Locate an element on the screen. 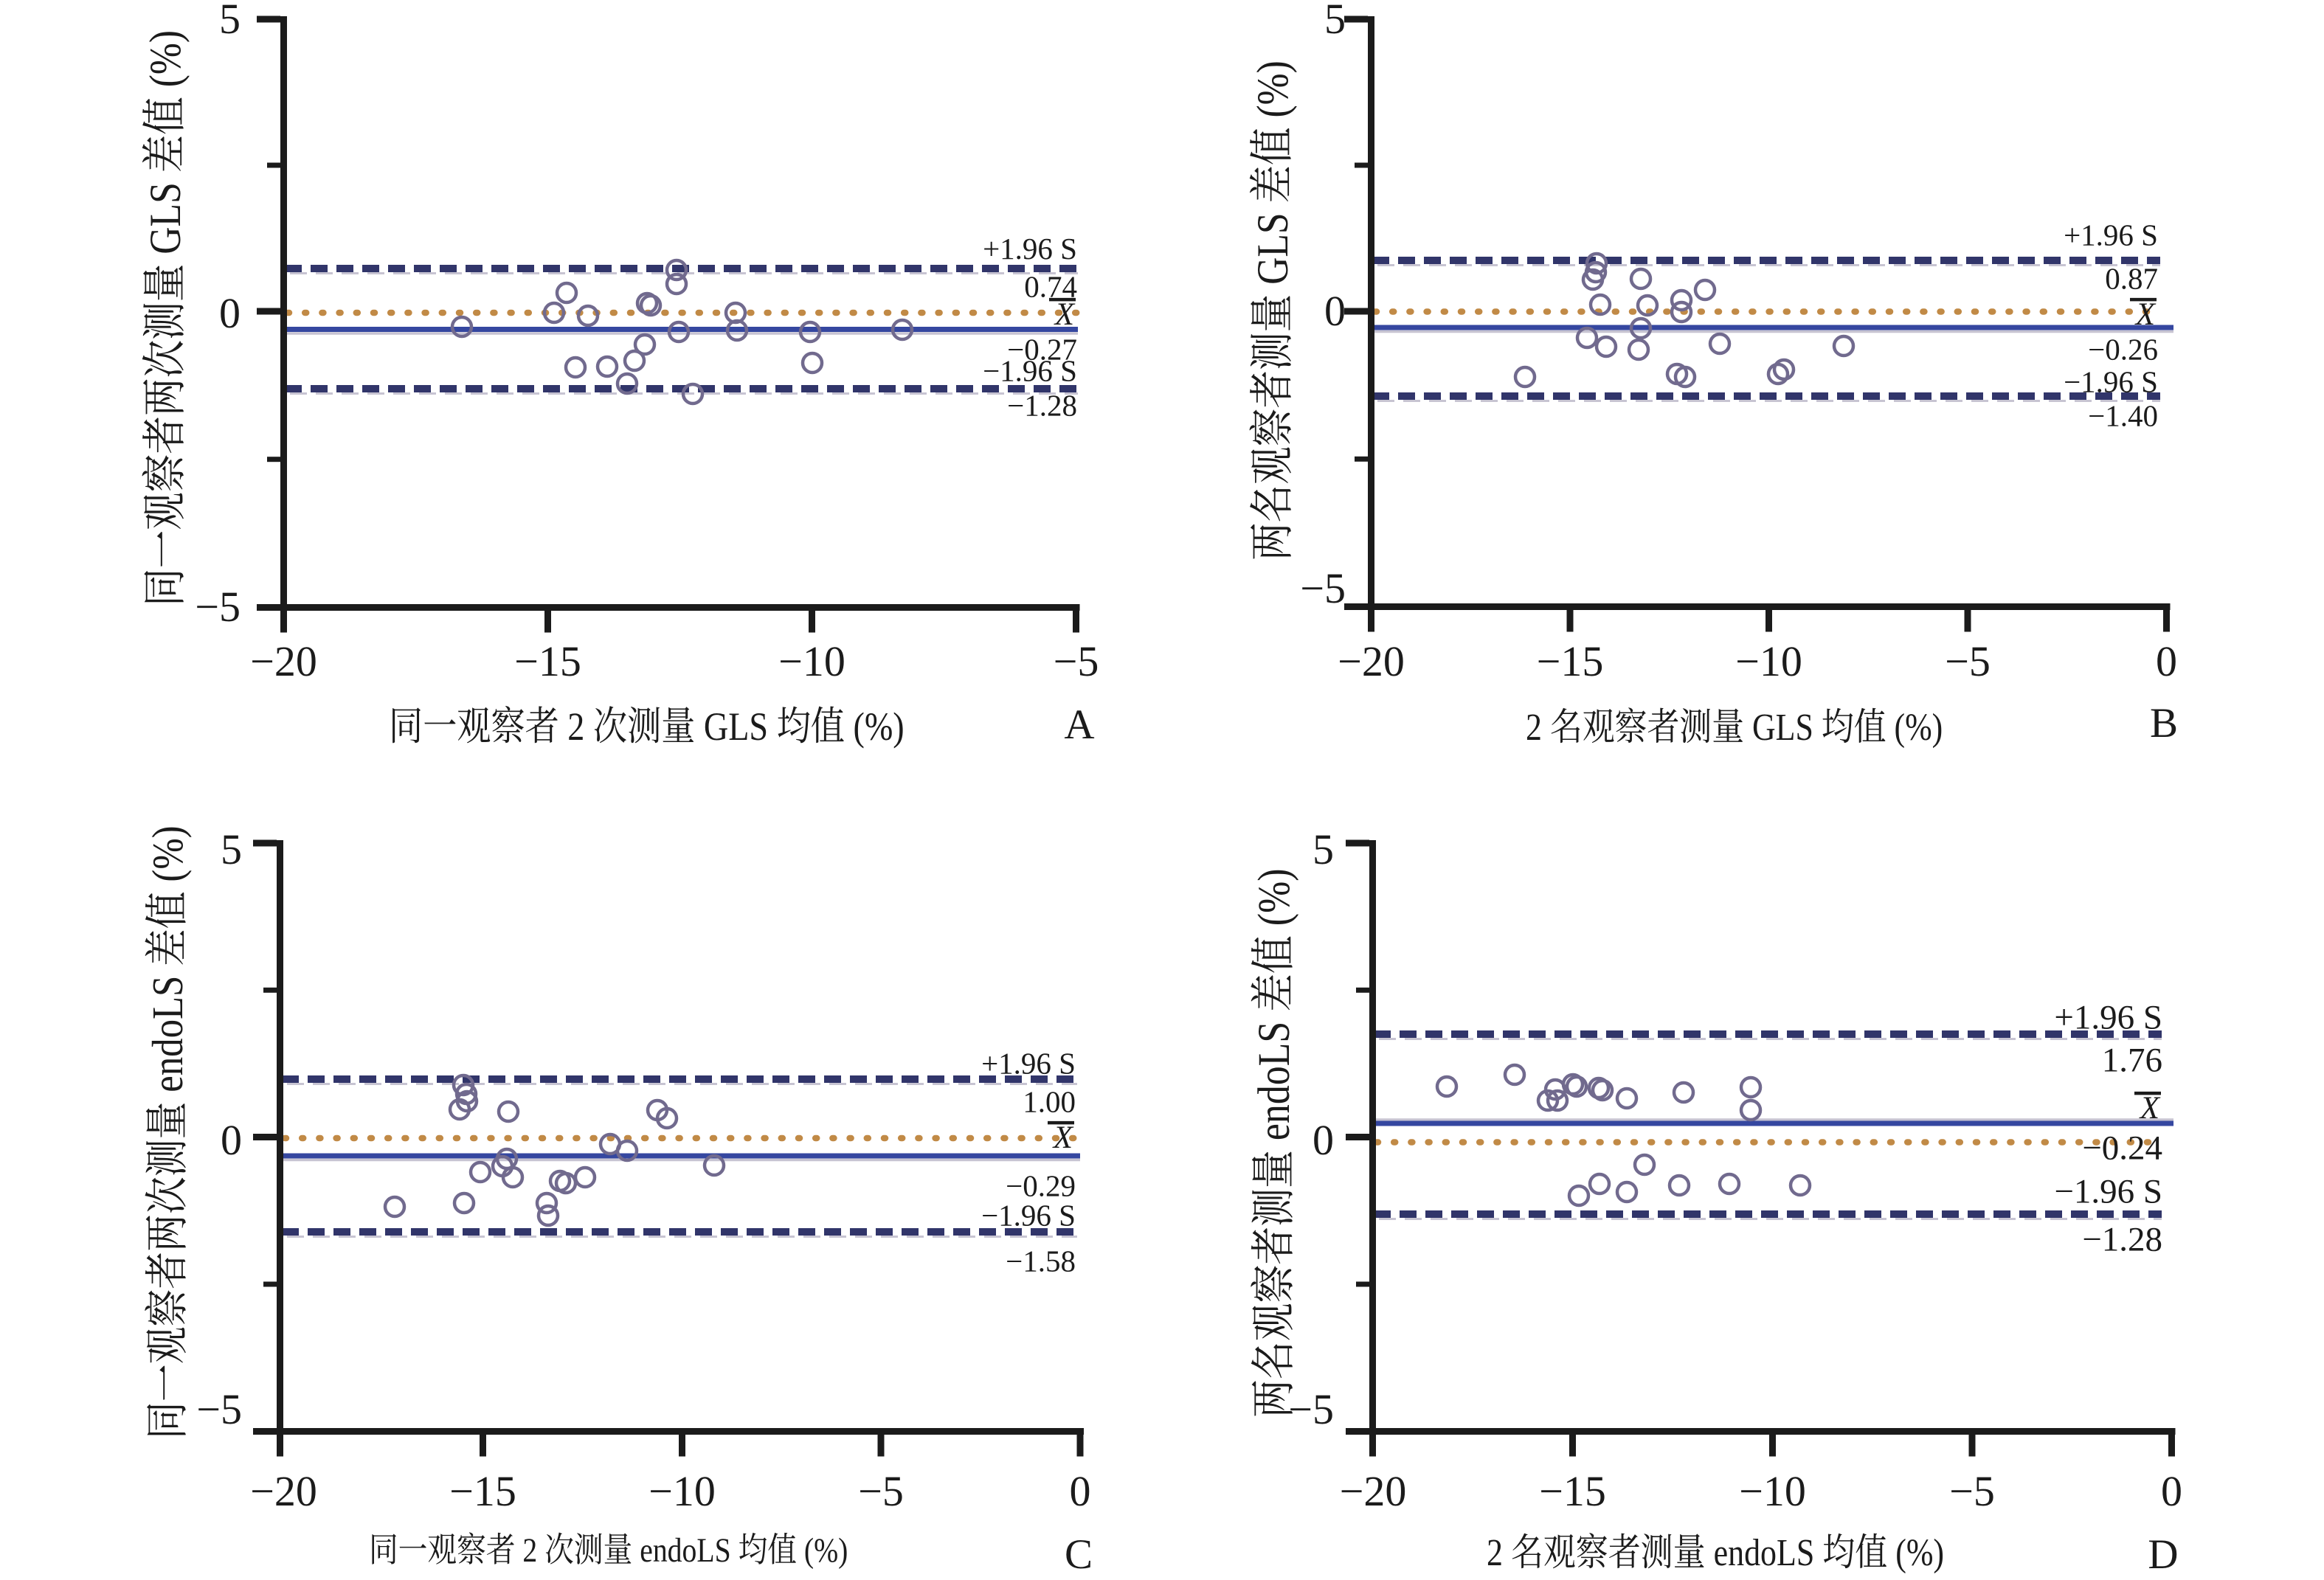 Image resolution: width=2324 pixels, height=1580 pixels. svg-text: −1.40 is located at coordinates (2123, 416).